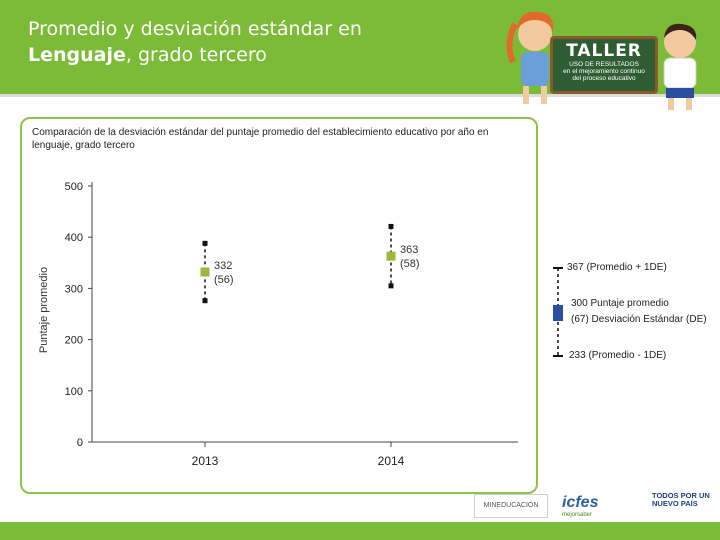  What do you see at coordinates (580, 502) in the screenshot?
I see `icfes-logo: icfes` at bounding box center [580, 502].